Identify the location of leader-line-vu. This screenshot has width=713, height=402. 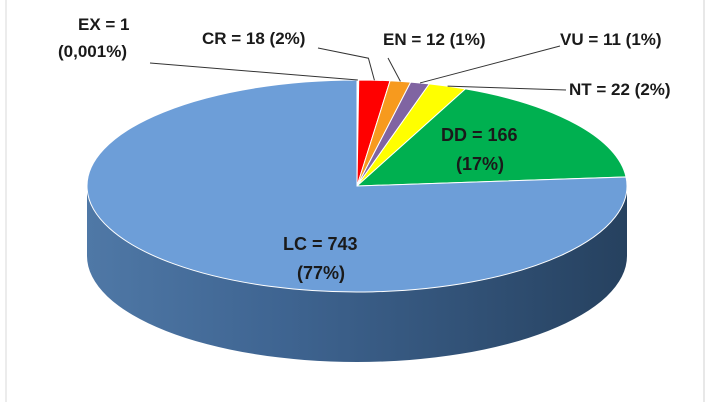
(490, 64).